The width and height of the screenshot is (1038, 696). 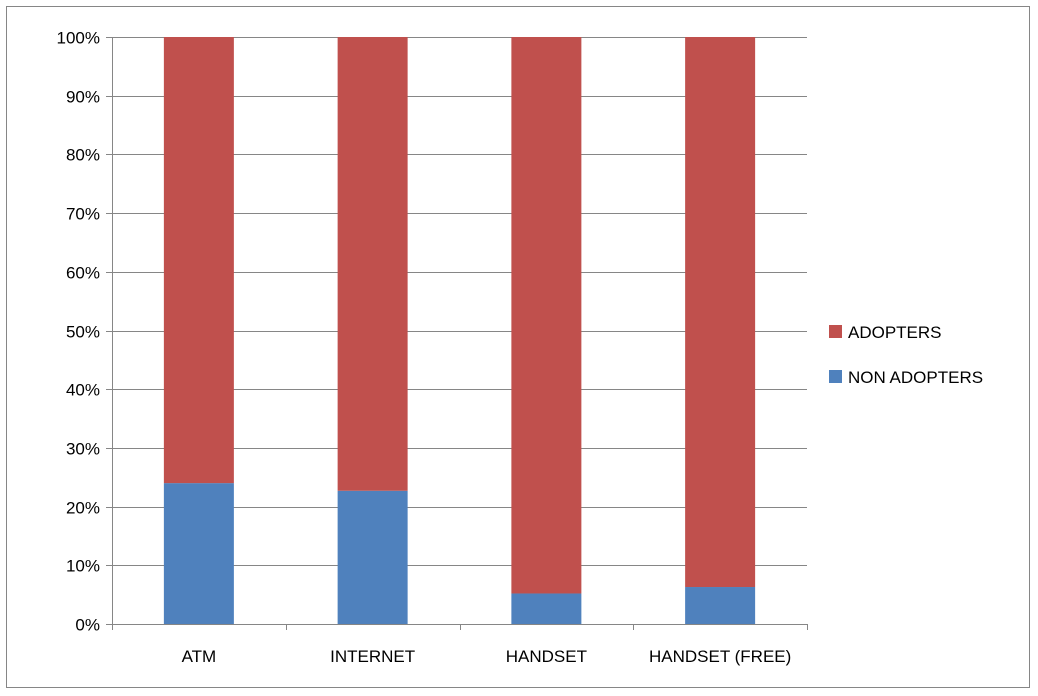 I want to click on y-tick-label: 20%, so click(x=83, y=508).